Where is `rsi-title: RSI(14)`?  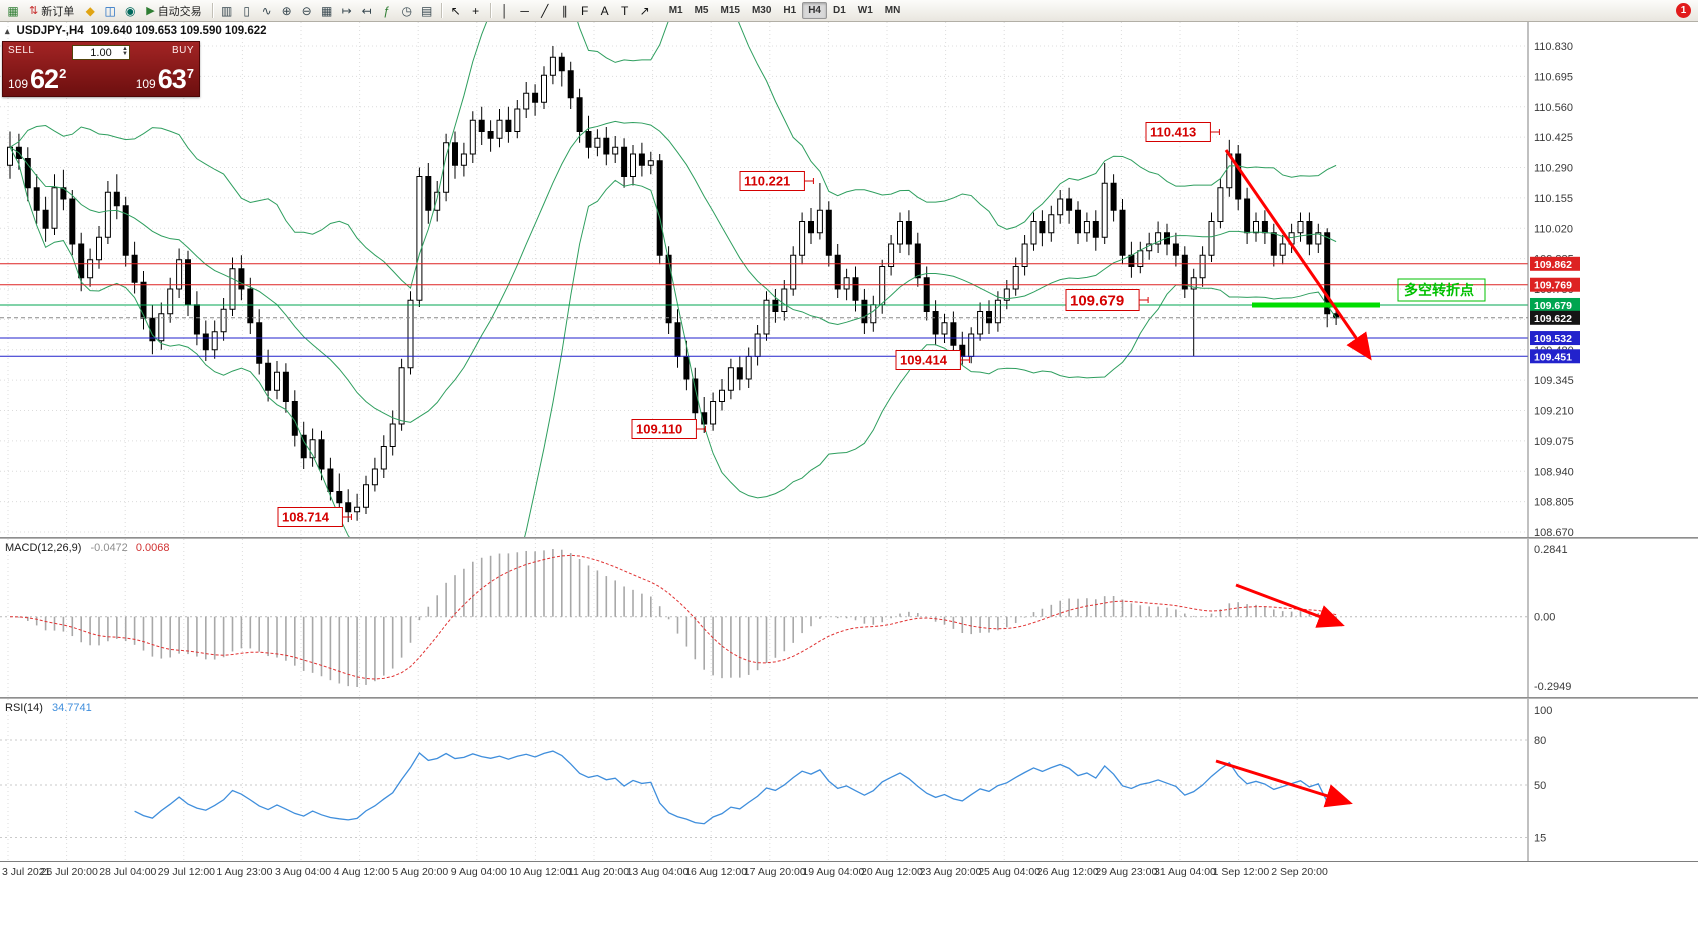 rsi-title: RSI(14) is located at coordinates (24, 708).